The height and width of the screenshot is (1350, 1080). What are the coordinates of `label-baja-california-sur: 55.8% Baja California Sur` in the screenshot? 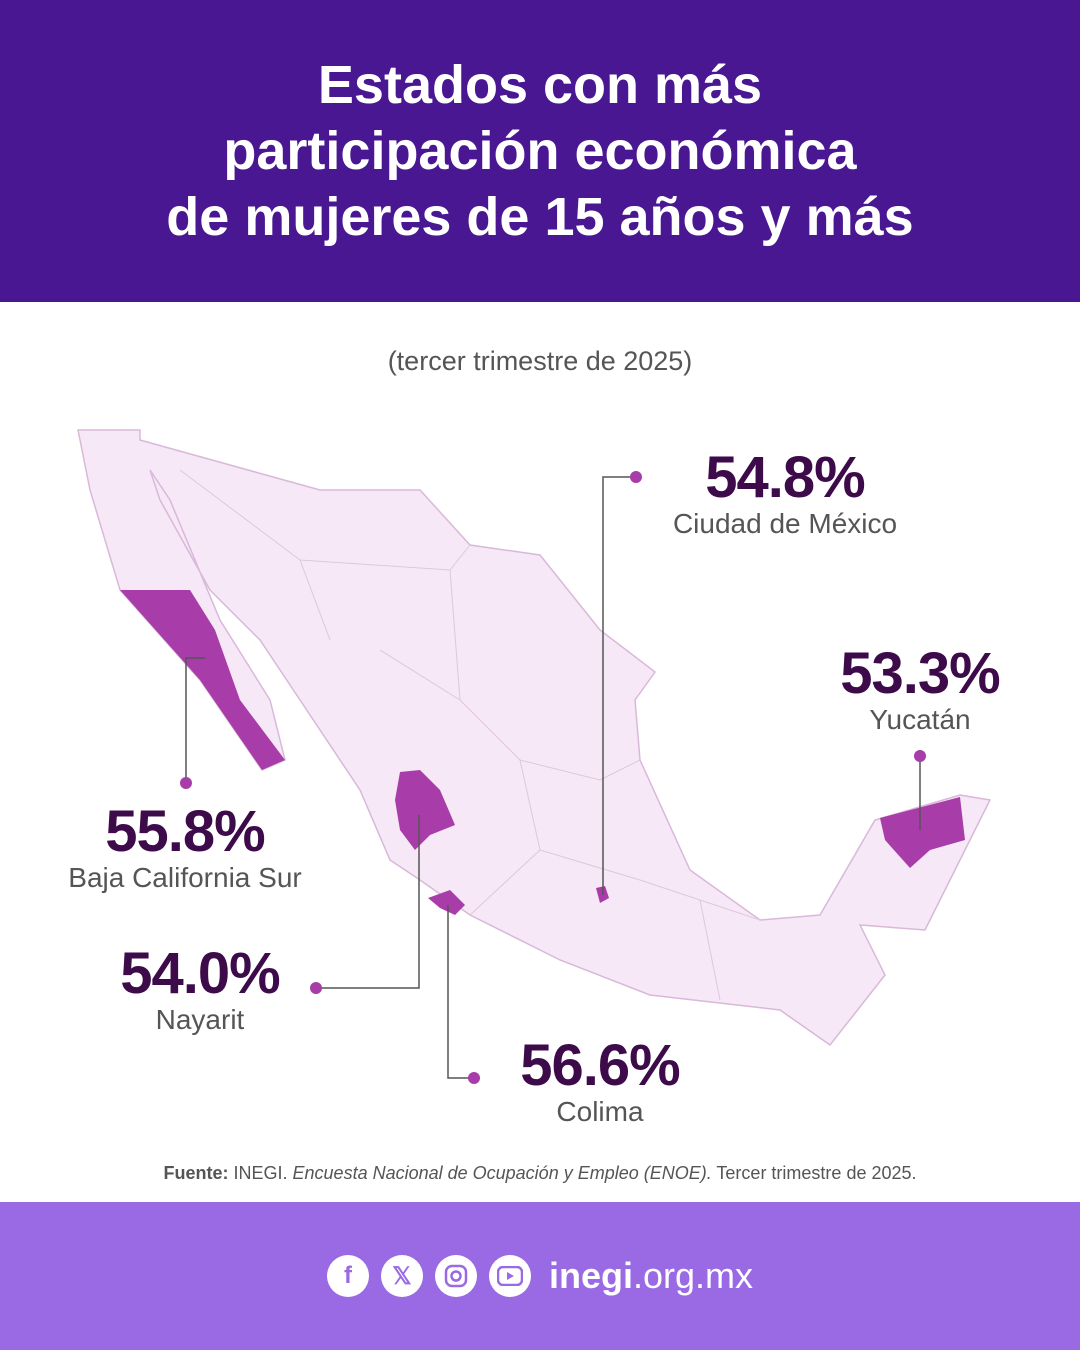 It's located at (185, 848).